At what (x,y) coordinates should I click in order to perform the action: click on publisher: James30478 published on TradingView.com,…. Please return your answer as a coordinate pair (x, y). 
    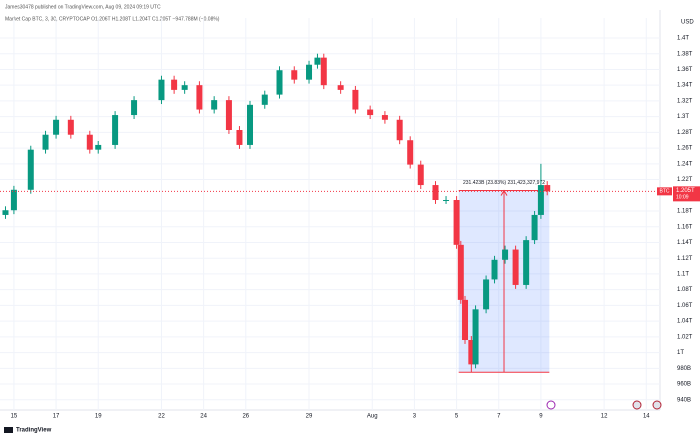
    Looking at the image, I should click on (83, 7).